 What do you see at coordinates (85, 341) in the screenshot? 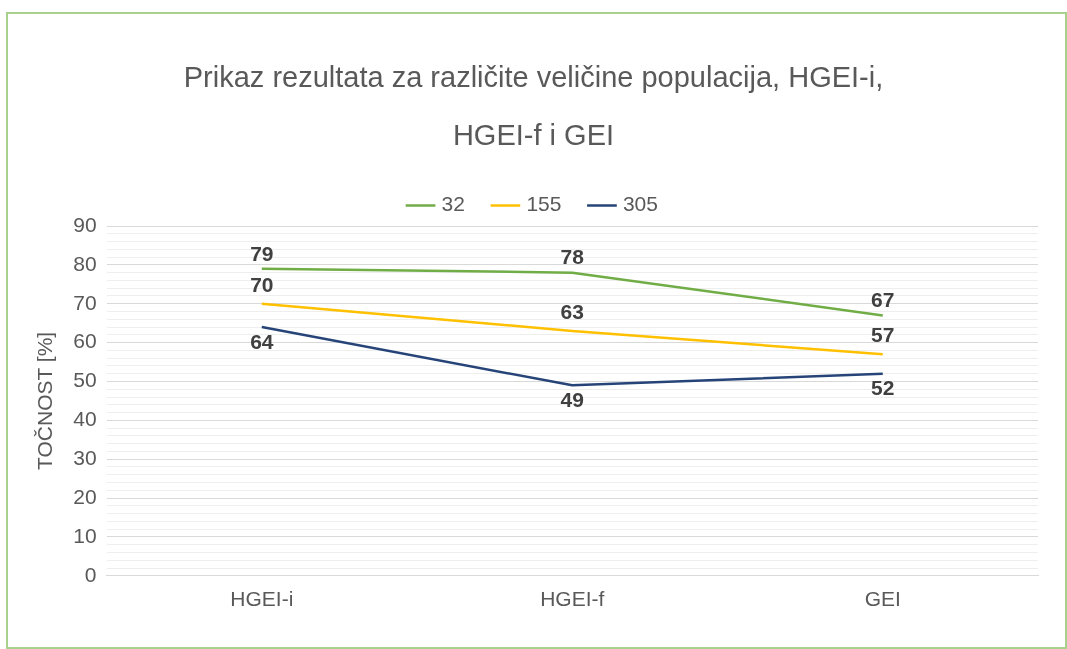
I see `y-tick-label: 60` at bounding box center [85, 341].